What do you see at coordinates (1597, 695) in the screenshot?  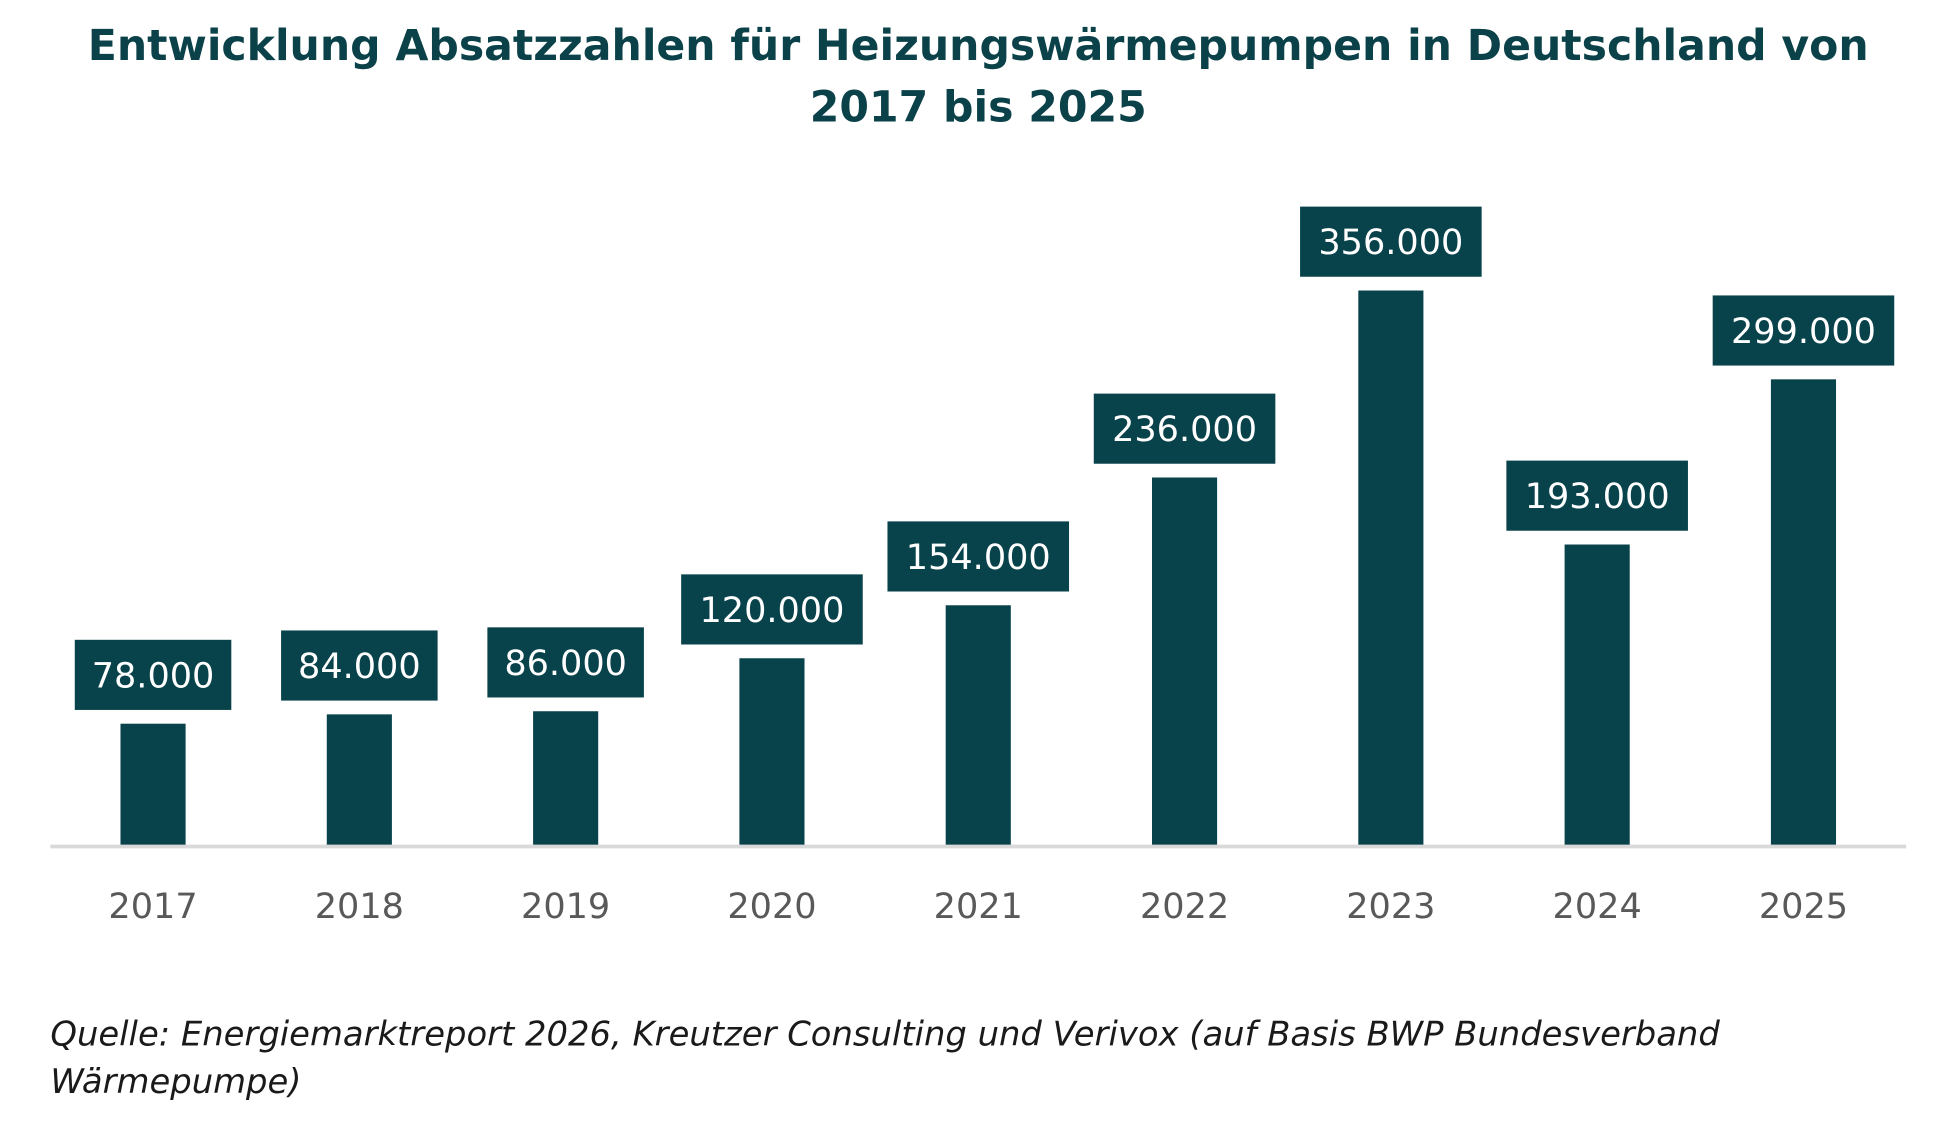 I see `bar-2024` at bounding box center [1597, 695].